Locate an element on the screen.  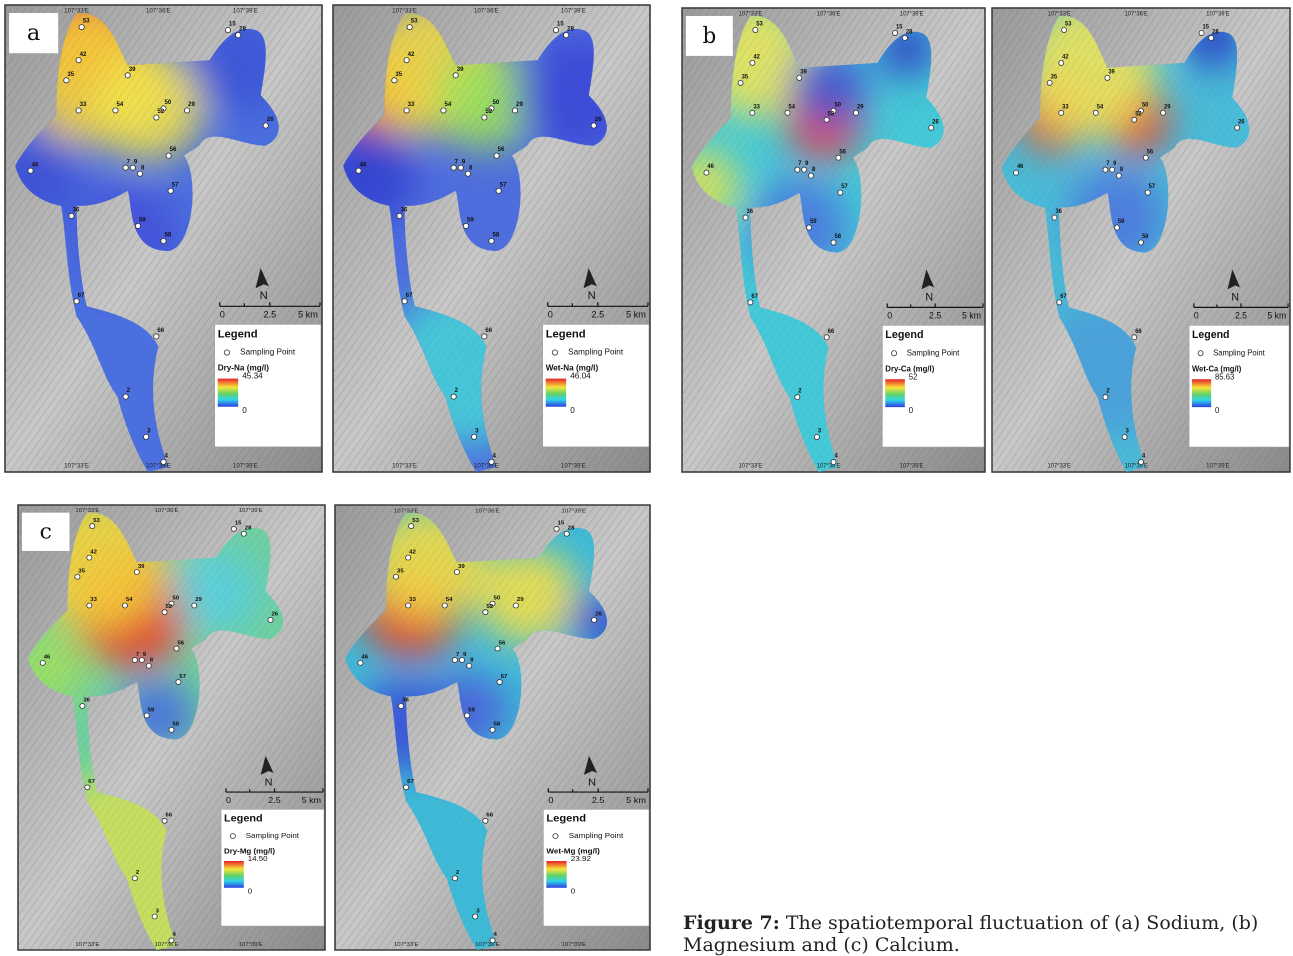
legend-variable: Wet-Mg (mg/l) is located at coordinates (573, 851).